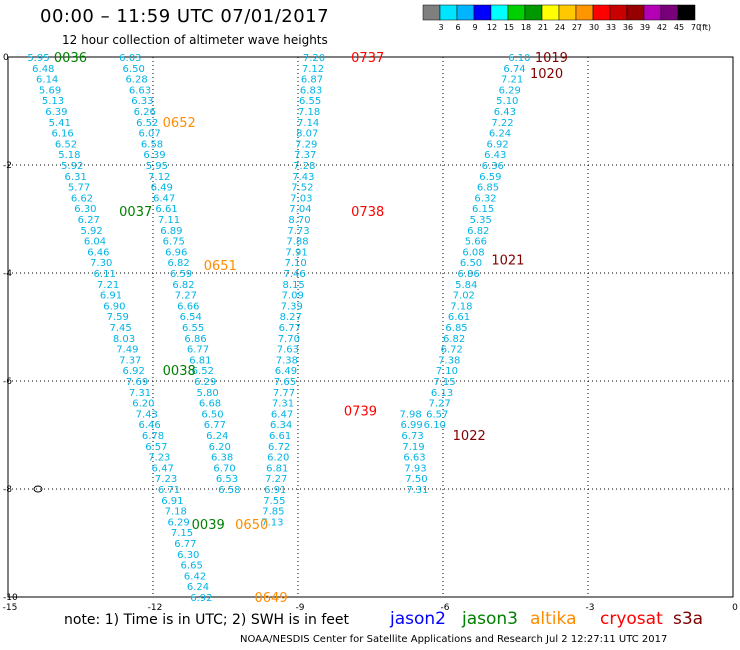 The height and width of the screenshot is (650, 740). What do you see at coordinates (60, 123) in the screenshot?
I see `wave-height-value: 5.41` at bounding box center [60, 123].